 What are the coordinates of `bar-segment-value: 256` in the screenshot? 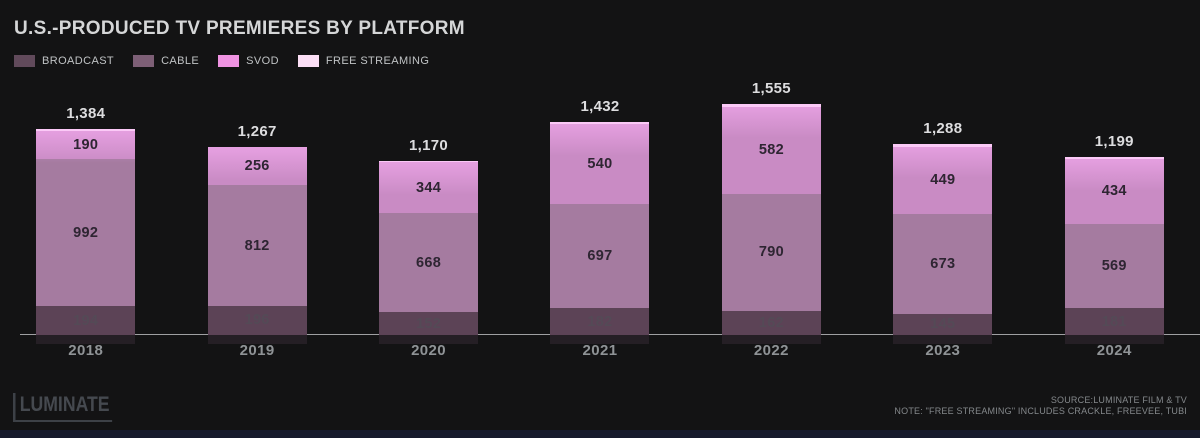 It's located at (257, 166).